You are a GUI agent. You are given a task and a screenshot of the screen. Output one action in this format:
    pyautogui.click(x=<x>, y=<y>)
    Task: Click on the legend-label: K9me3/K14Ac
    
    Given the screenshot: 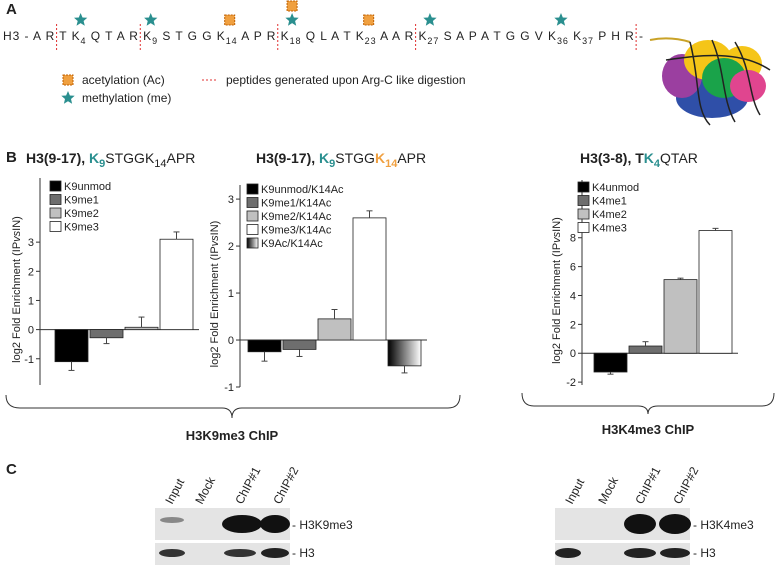 What is the action you would take?
    pyautogui.click(x=296, y=231)
    